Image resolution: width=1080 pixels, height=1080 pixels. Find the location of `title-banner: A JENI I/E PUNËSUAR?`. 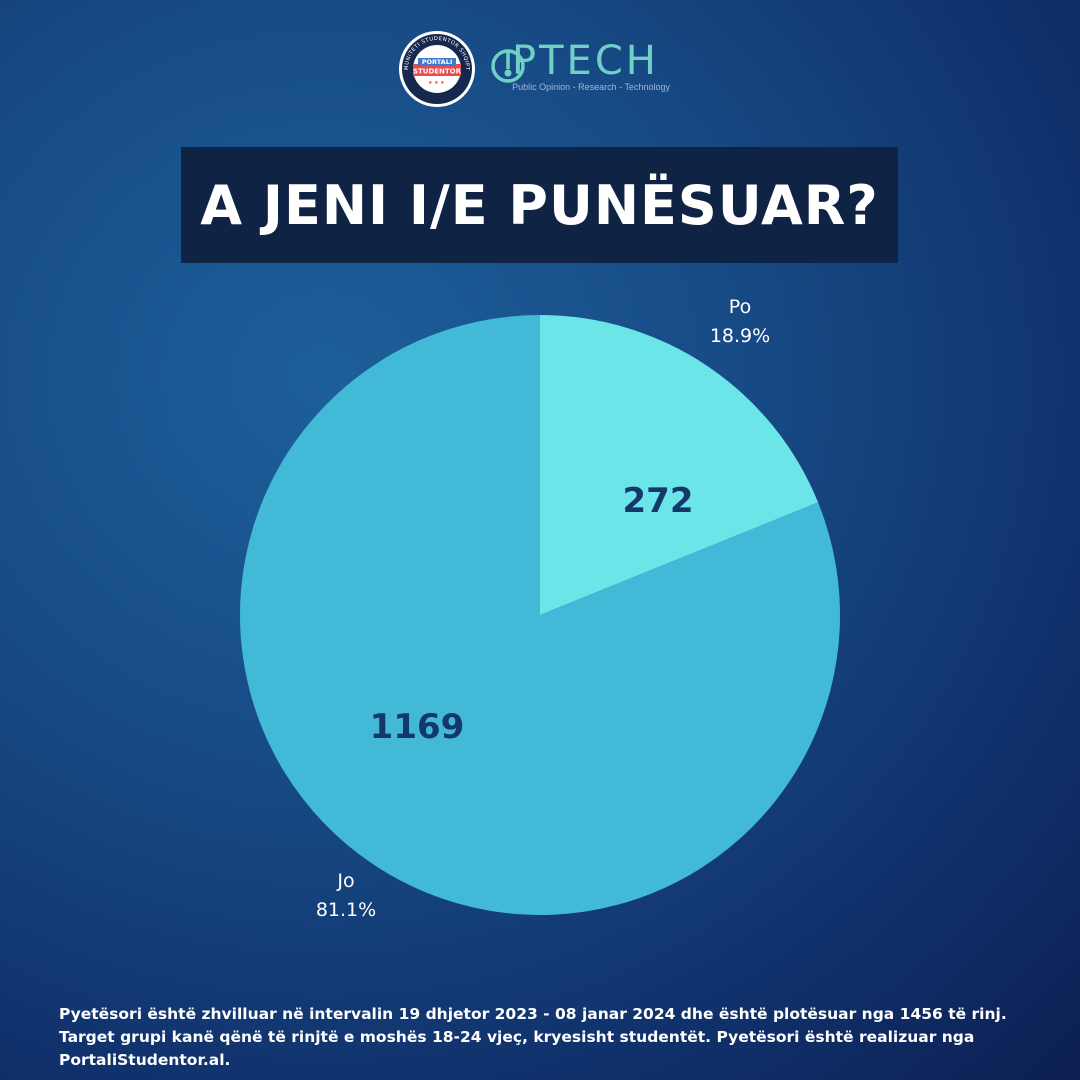

title-banner: A JENI I/E PUNËSUAR? is located at coordinates (539, 205).